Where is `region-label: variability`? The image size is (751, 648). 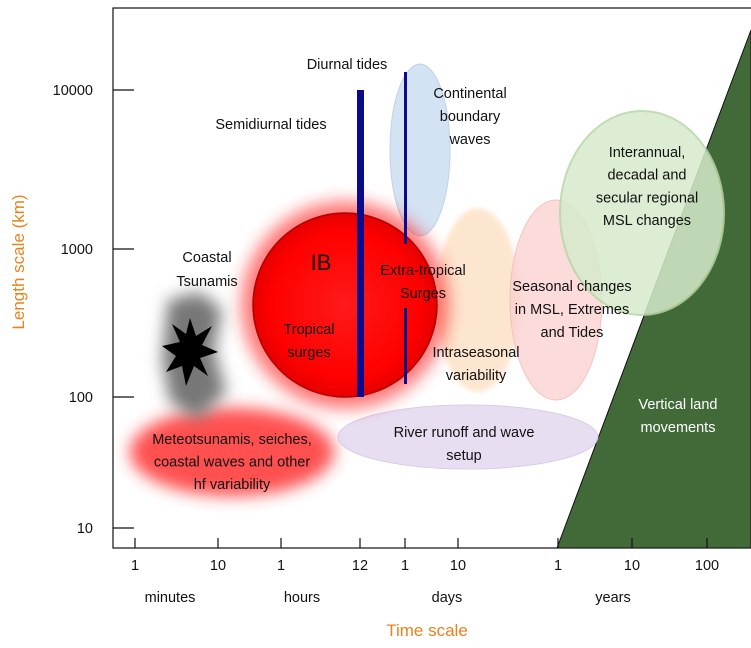 region-label: variability is located at coordinates (476, 376).